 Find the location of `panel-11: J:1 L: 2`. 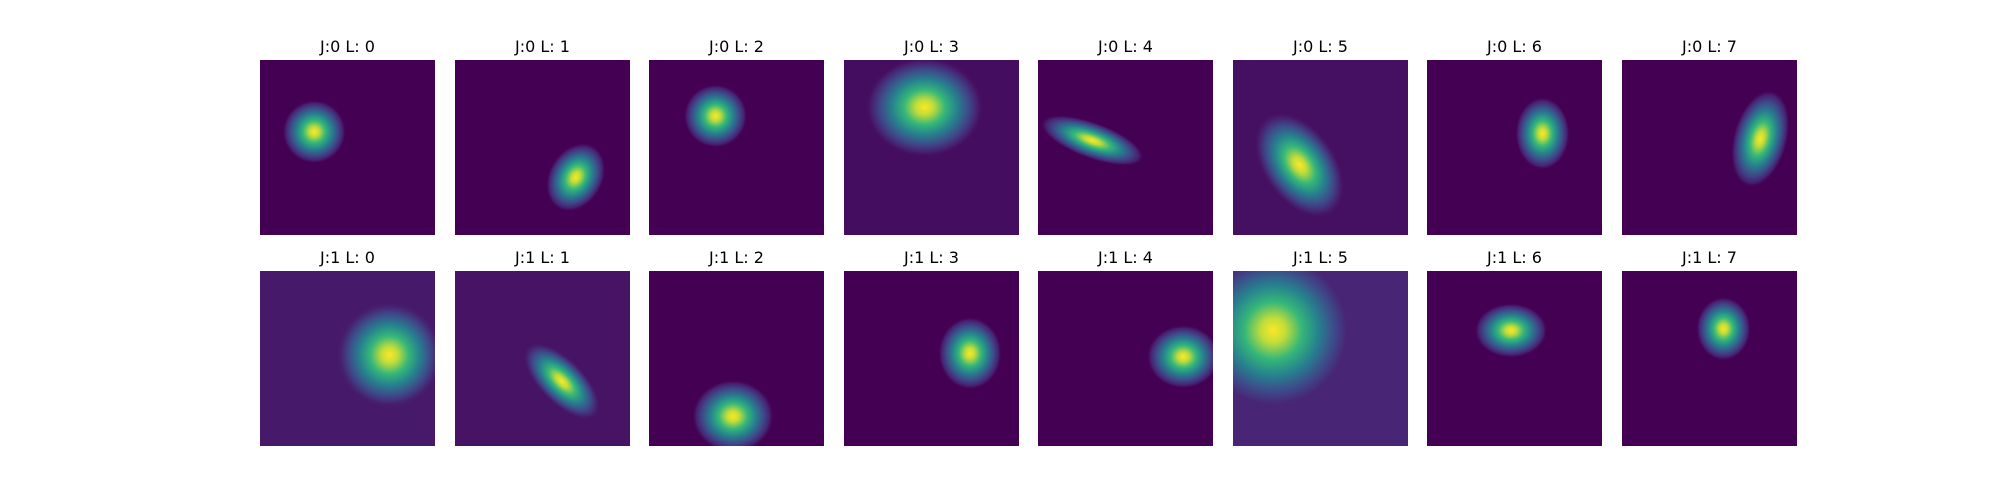

panel-11: J:1 L: 2 is located at coordinates (736, 347).